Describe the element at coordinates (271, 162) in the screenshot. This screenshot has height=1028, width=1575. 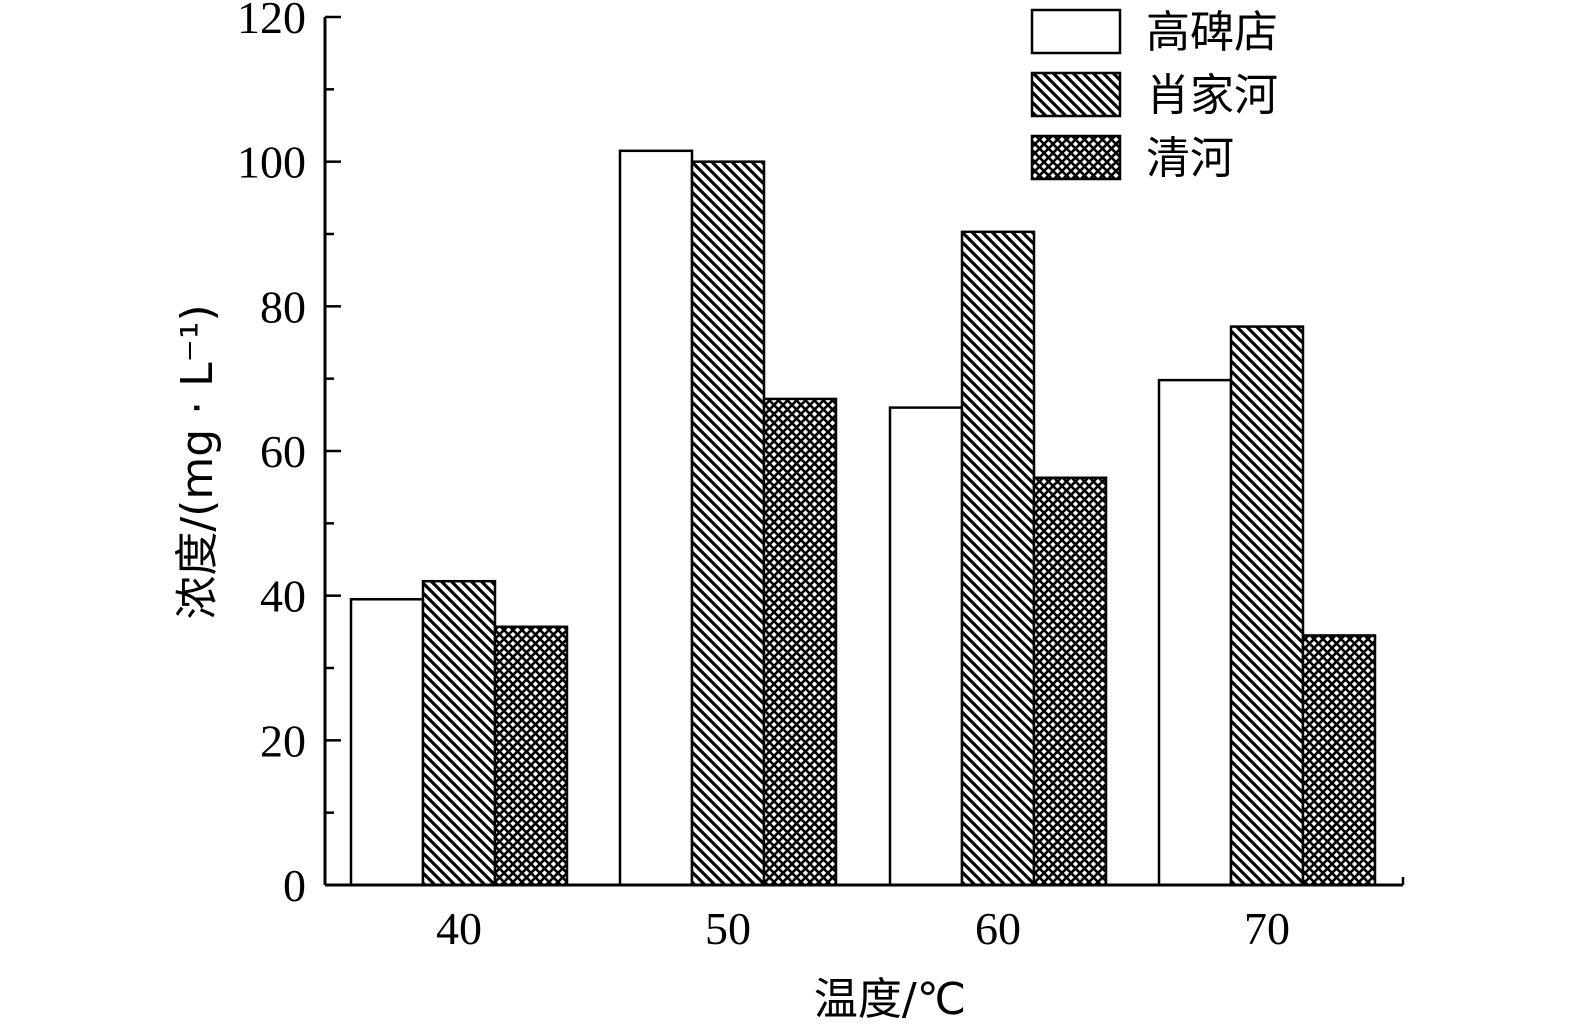
I see `y-tick-label: 100` at that location.